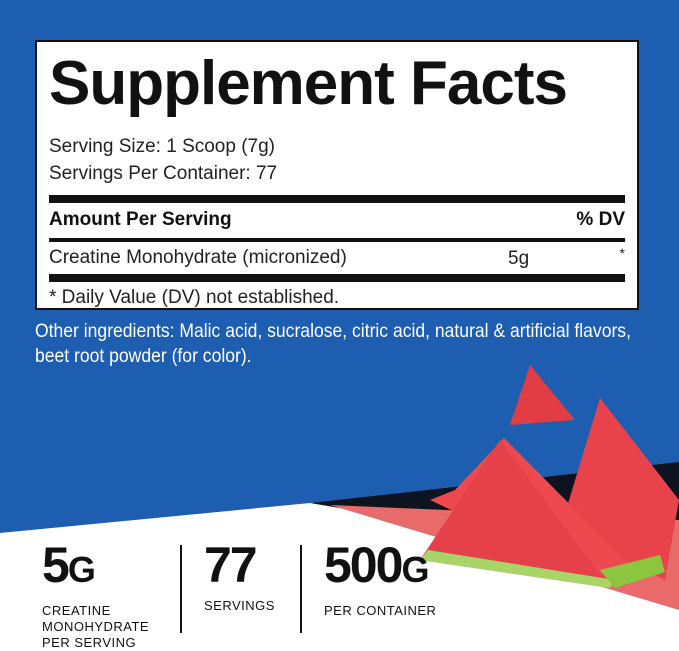 The height and width of the screenshot is (651, 679). Describe the element at coordinates (140, 219) in the screenshot. I see `amount-per-serving-header: Amount Per Serving` at that location.